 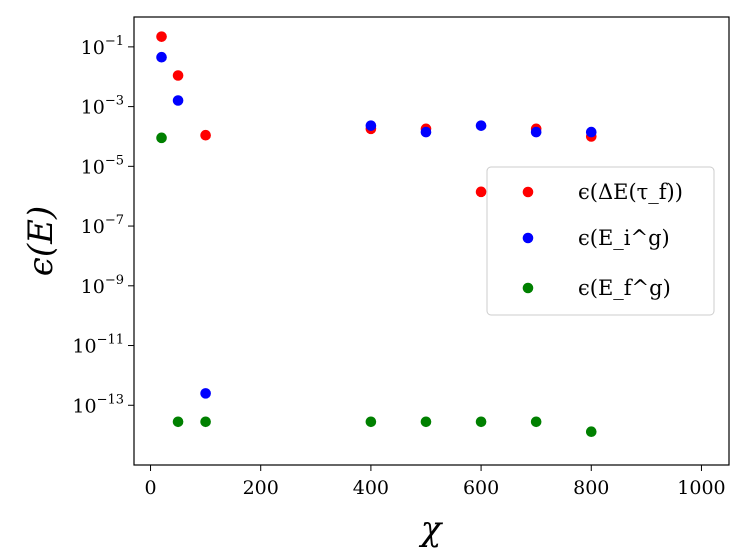 What do you see at coordinates (114, 220) in the screenshot?
I see `y-tick-exponent: −7` at bounding box center [114, 220].